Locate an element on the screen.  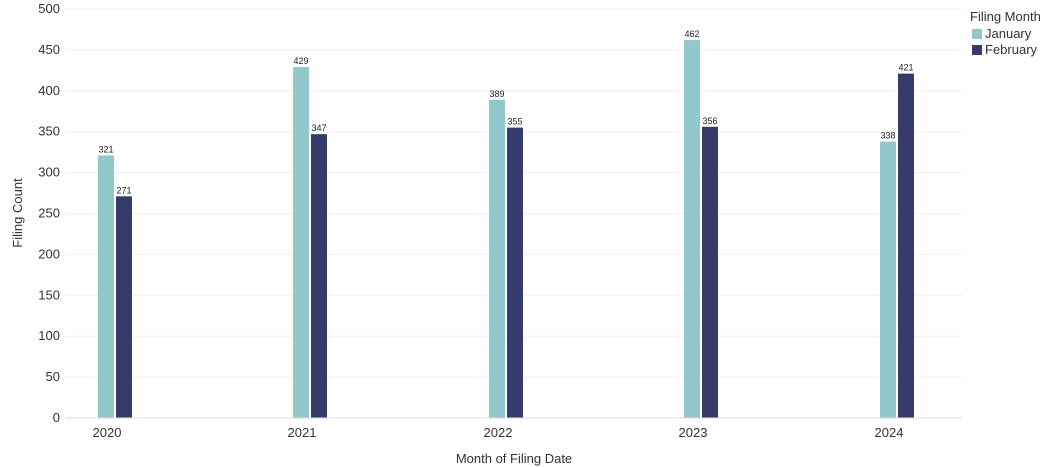
y-tick-label: 250 is located at coordinates (49, 213).